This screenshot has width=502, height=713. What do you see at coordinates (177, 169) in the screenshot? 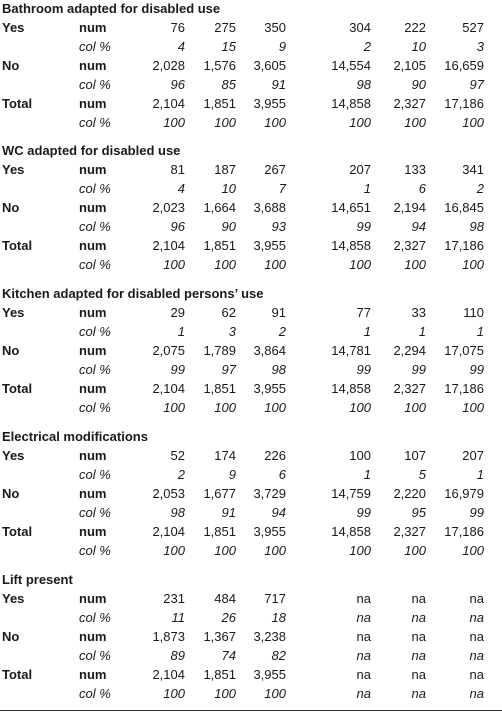
I see `table-cell: 81` at bounding box center [177, 169].